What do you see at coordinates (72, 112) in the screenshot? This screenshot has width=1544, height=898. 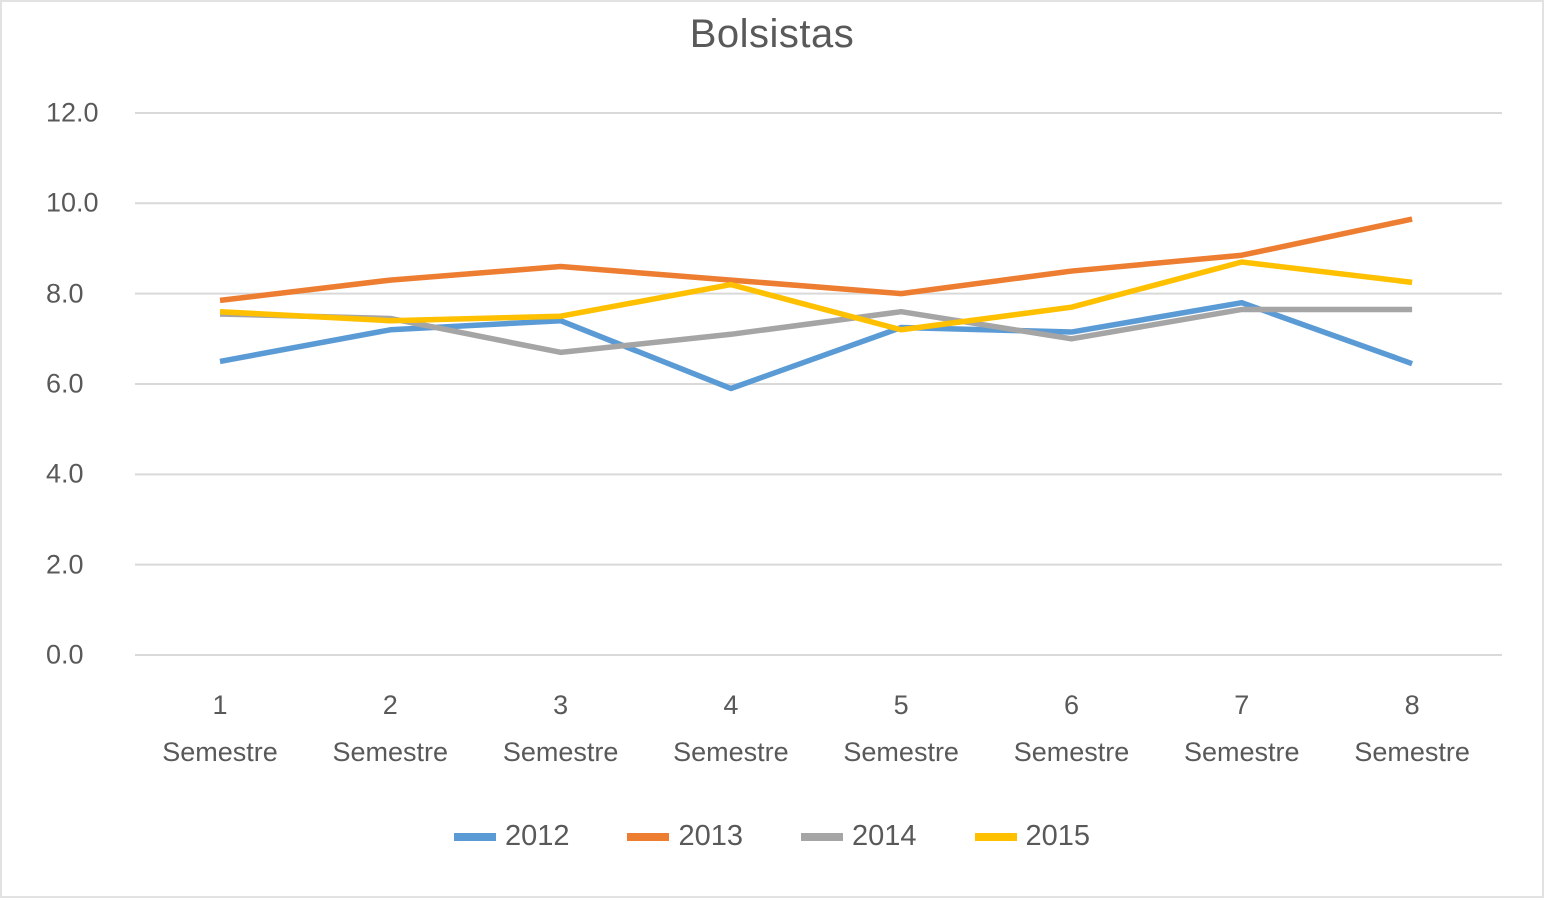 I see `y-tick-label: 12.0` at bounding box center [72, 112].